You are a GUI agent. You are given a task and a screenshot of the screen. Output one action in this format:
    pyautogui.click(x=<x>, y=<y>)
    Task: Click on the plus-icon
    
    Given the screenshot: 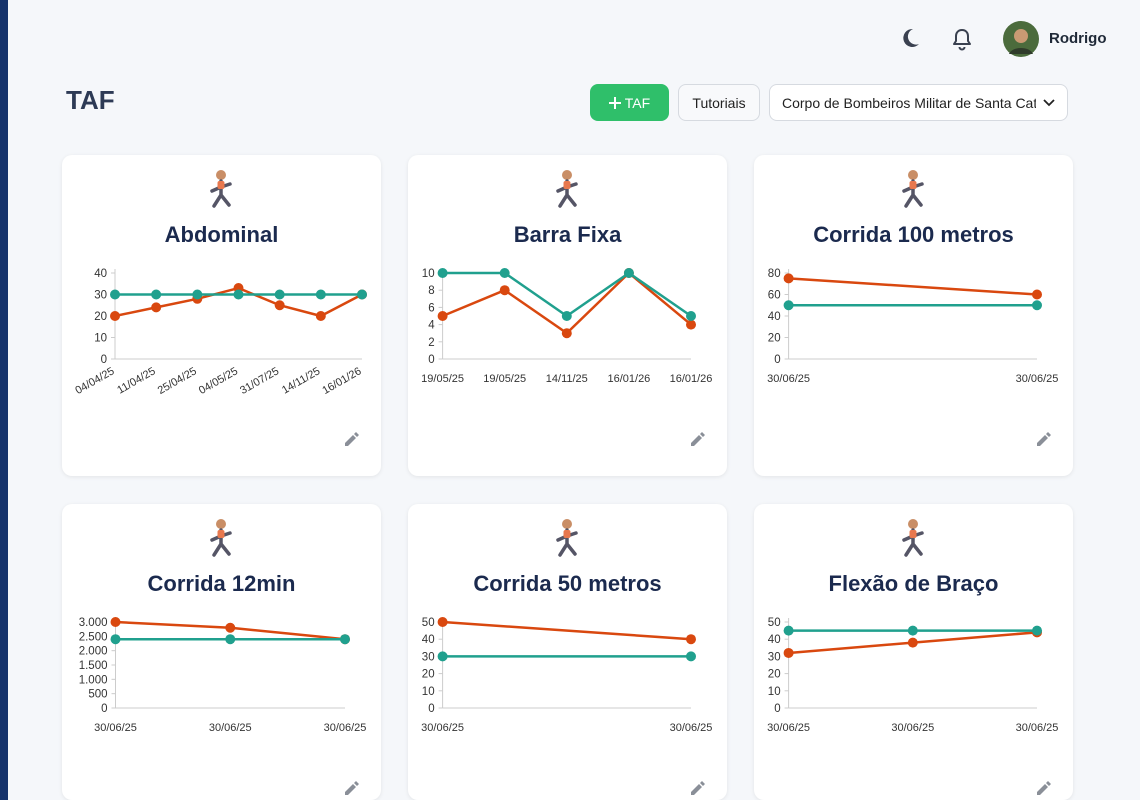 What is the action you would take?
    pyautogui.click(x=614, y=102)
    